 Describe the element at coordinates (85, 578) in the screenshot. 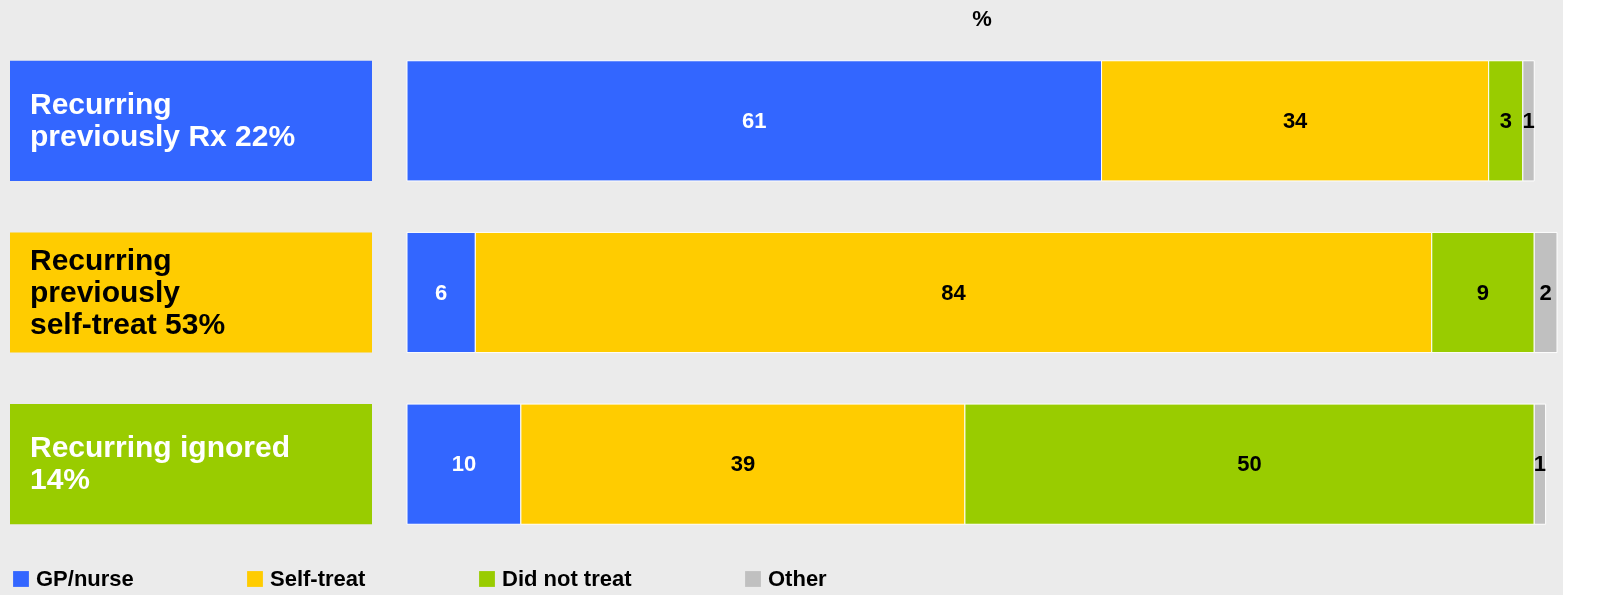

I see `legend-label: GP/nurse` at that location.